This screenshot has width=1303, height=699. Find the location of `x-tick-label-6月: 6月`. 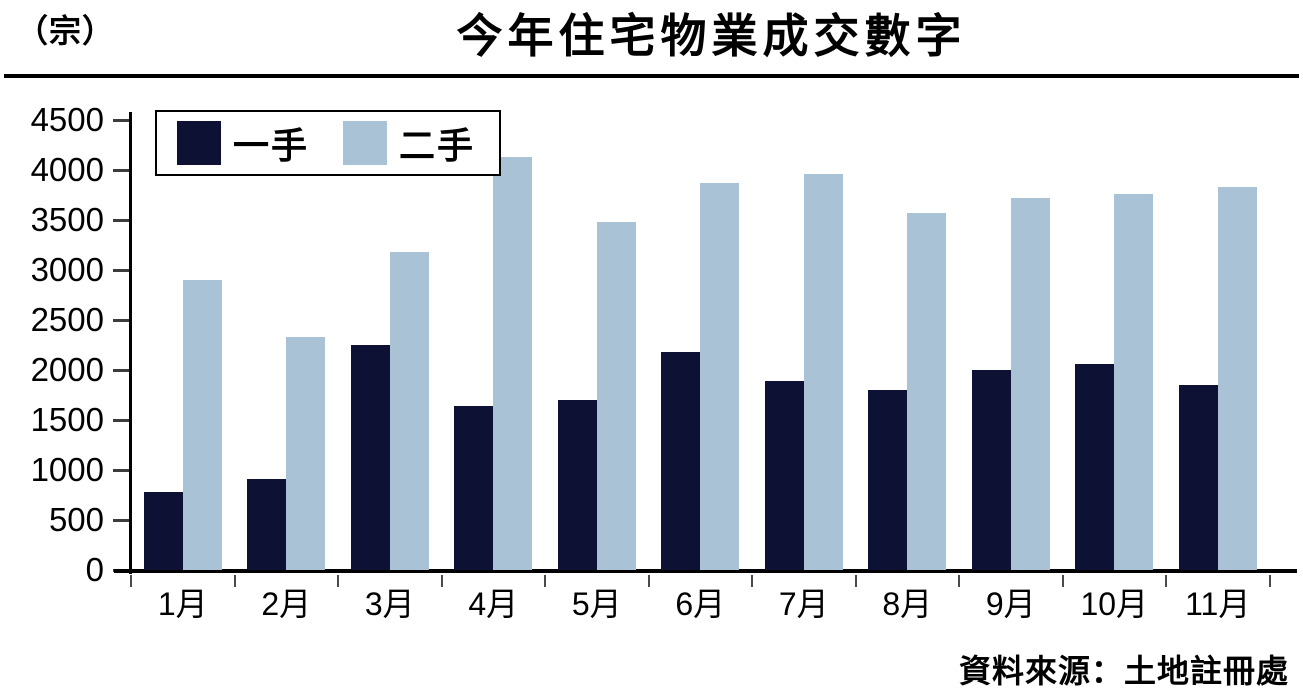

x-tick-label-6月: 6月 is located at coordinates (700, 604).